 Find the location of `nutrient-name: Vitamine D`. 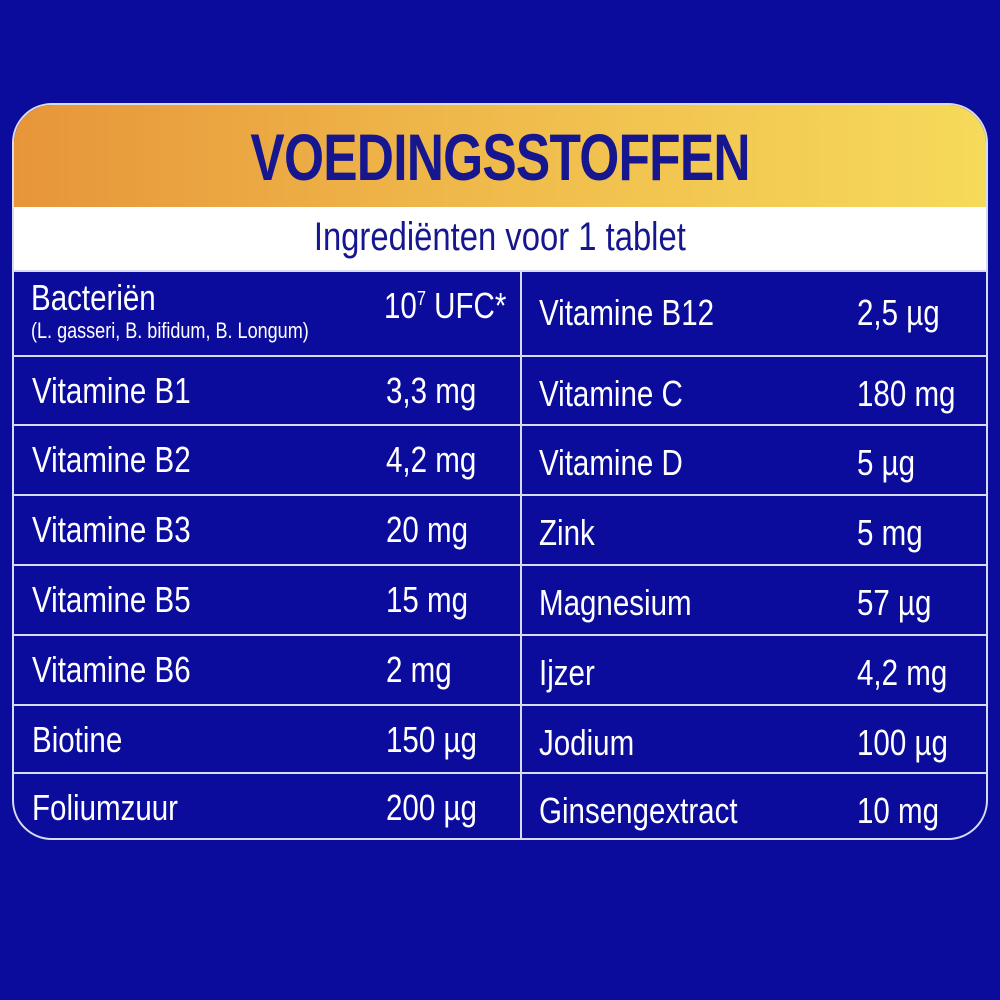

nutrient-name: Vitamine D is located at coordinates (611, 462).